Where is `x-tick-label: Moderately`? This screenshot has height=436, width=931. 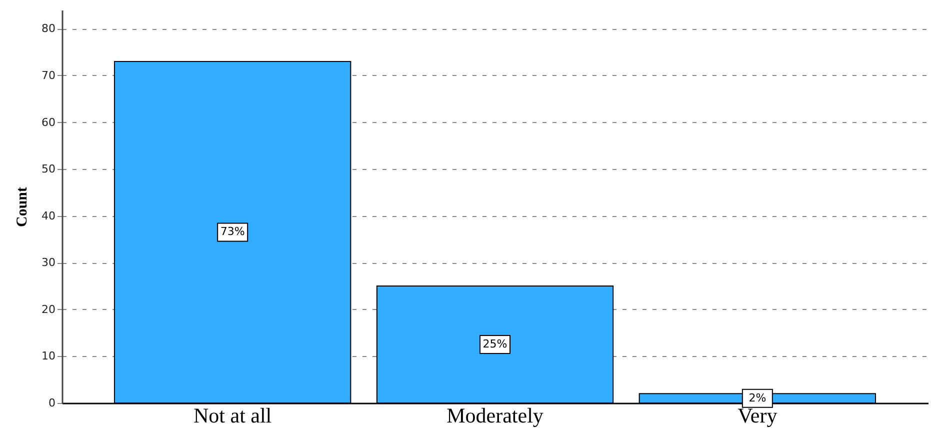 x-tick-label: Moderately is located at coordinates (495, 416).